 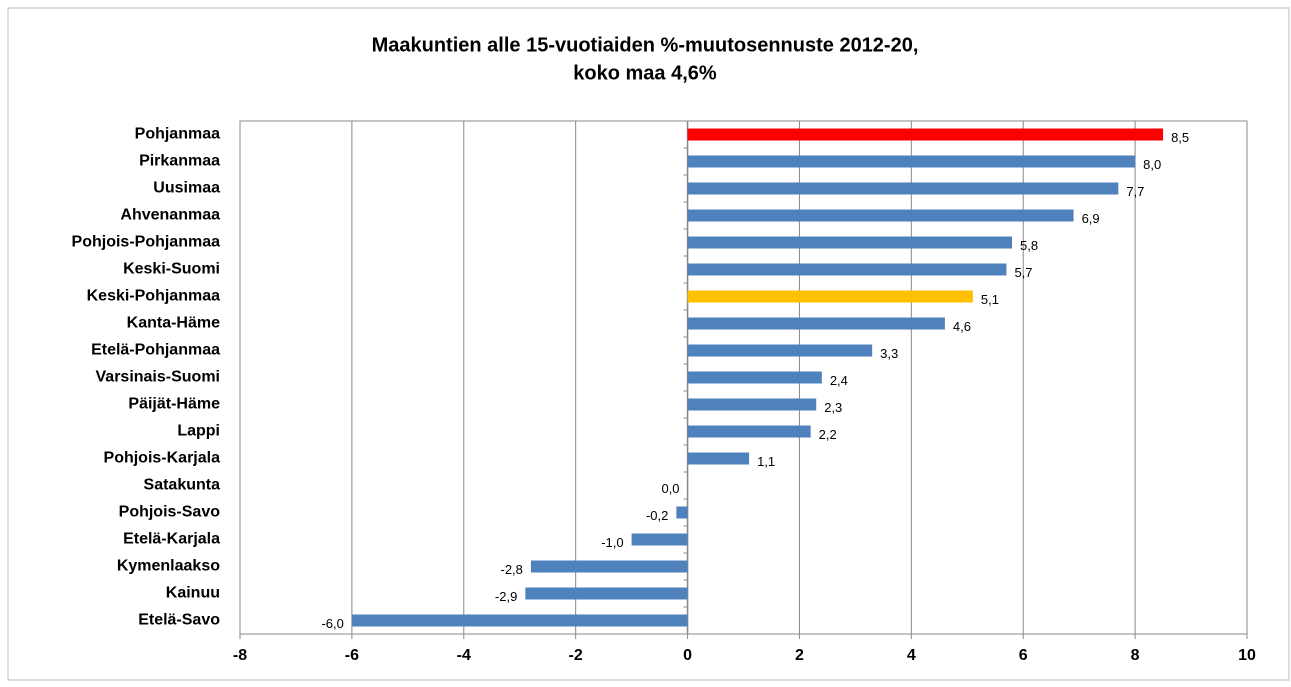 I want to click on x-tick-label: 8, so click(x=1135, y=655).